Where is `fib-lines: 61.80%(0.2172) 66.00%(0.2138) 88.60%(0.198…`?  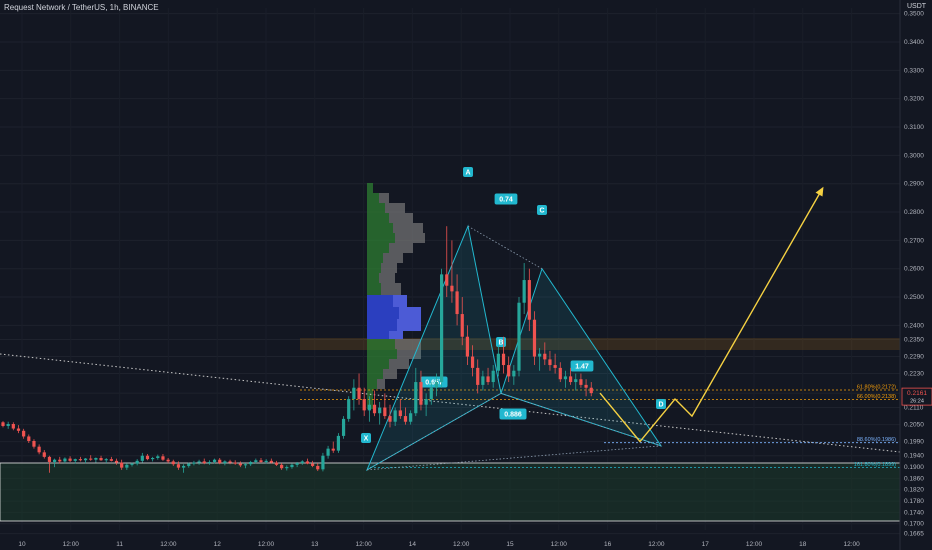
fib-lines: 61.80%(0.2172) 66.00%(0.2138) 88.60%(0.198… is located at coordinates (600, 426).